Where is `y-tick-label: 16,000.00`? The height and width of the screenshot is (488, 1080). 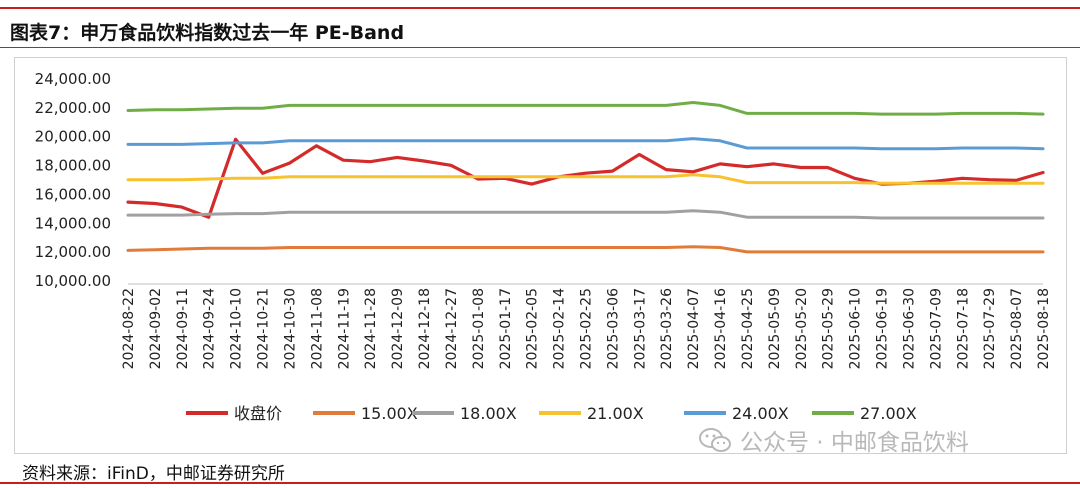
y-tick-label: 16,000.00 is located at coordinates (73, 194).